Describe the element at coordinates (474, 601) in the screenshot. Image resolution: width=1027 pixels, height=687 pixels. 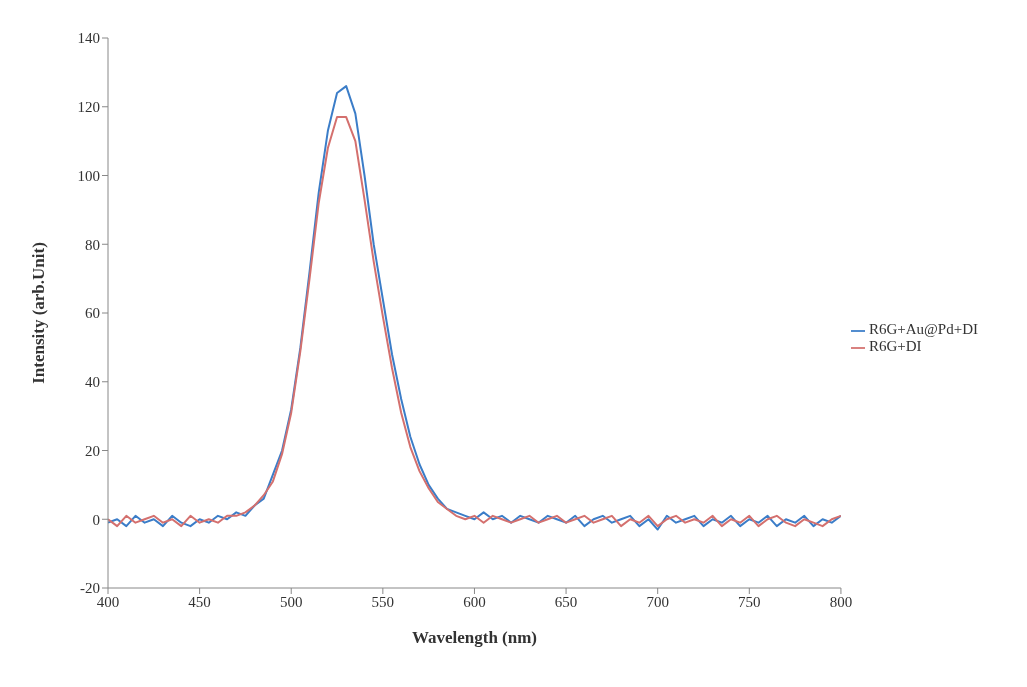
I see `x-tick-label: 600` at that location.